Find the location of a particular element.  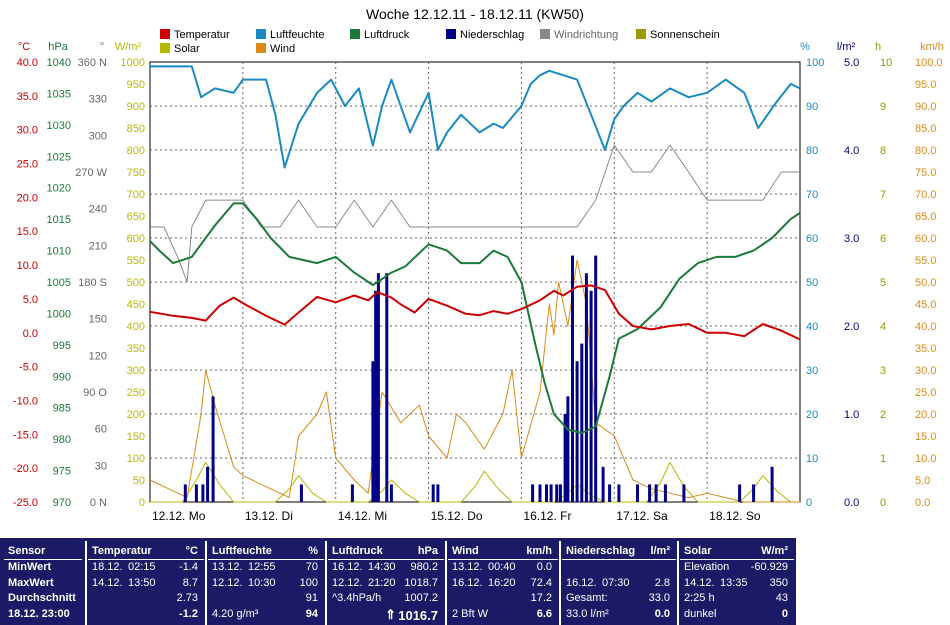

stats-value: 350 is located at coordinates (778, 582).